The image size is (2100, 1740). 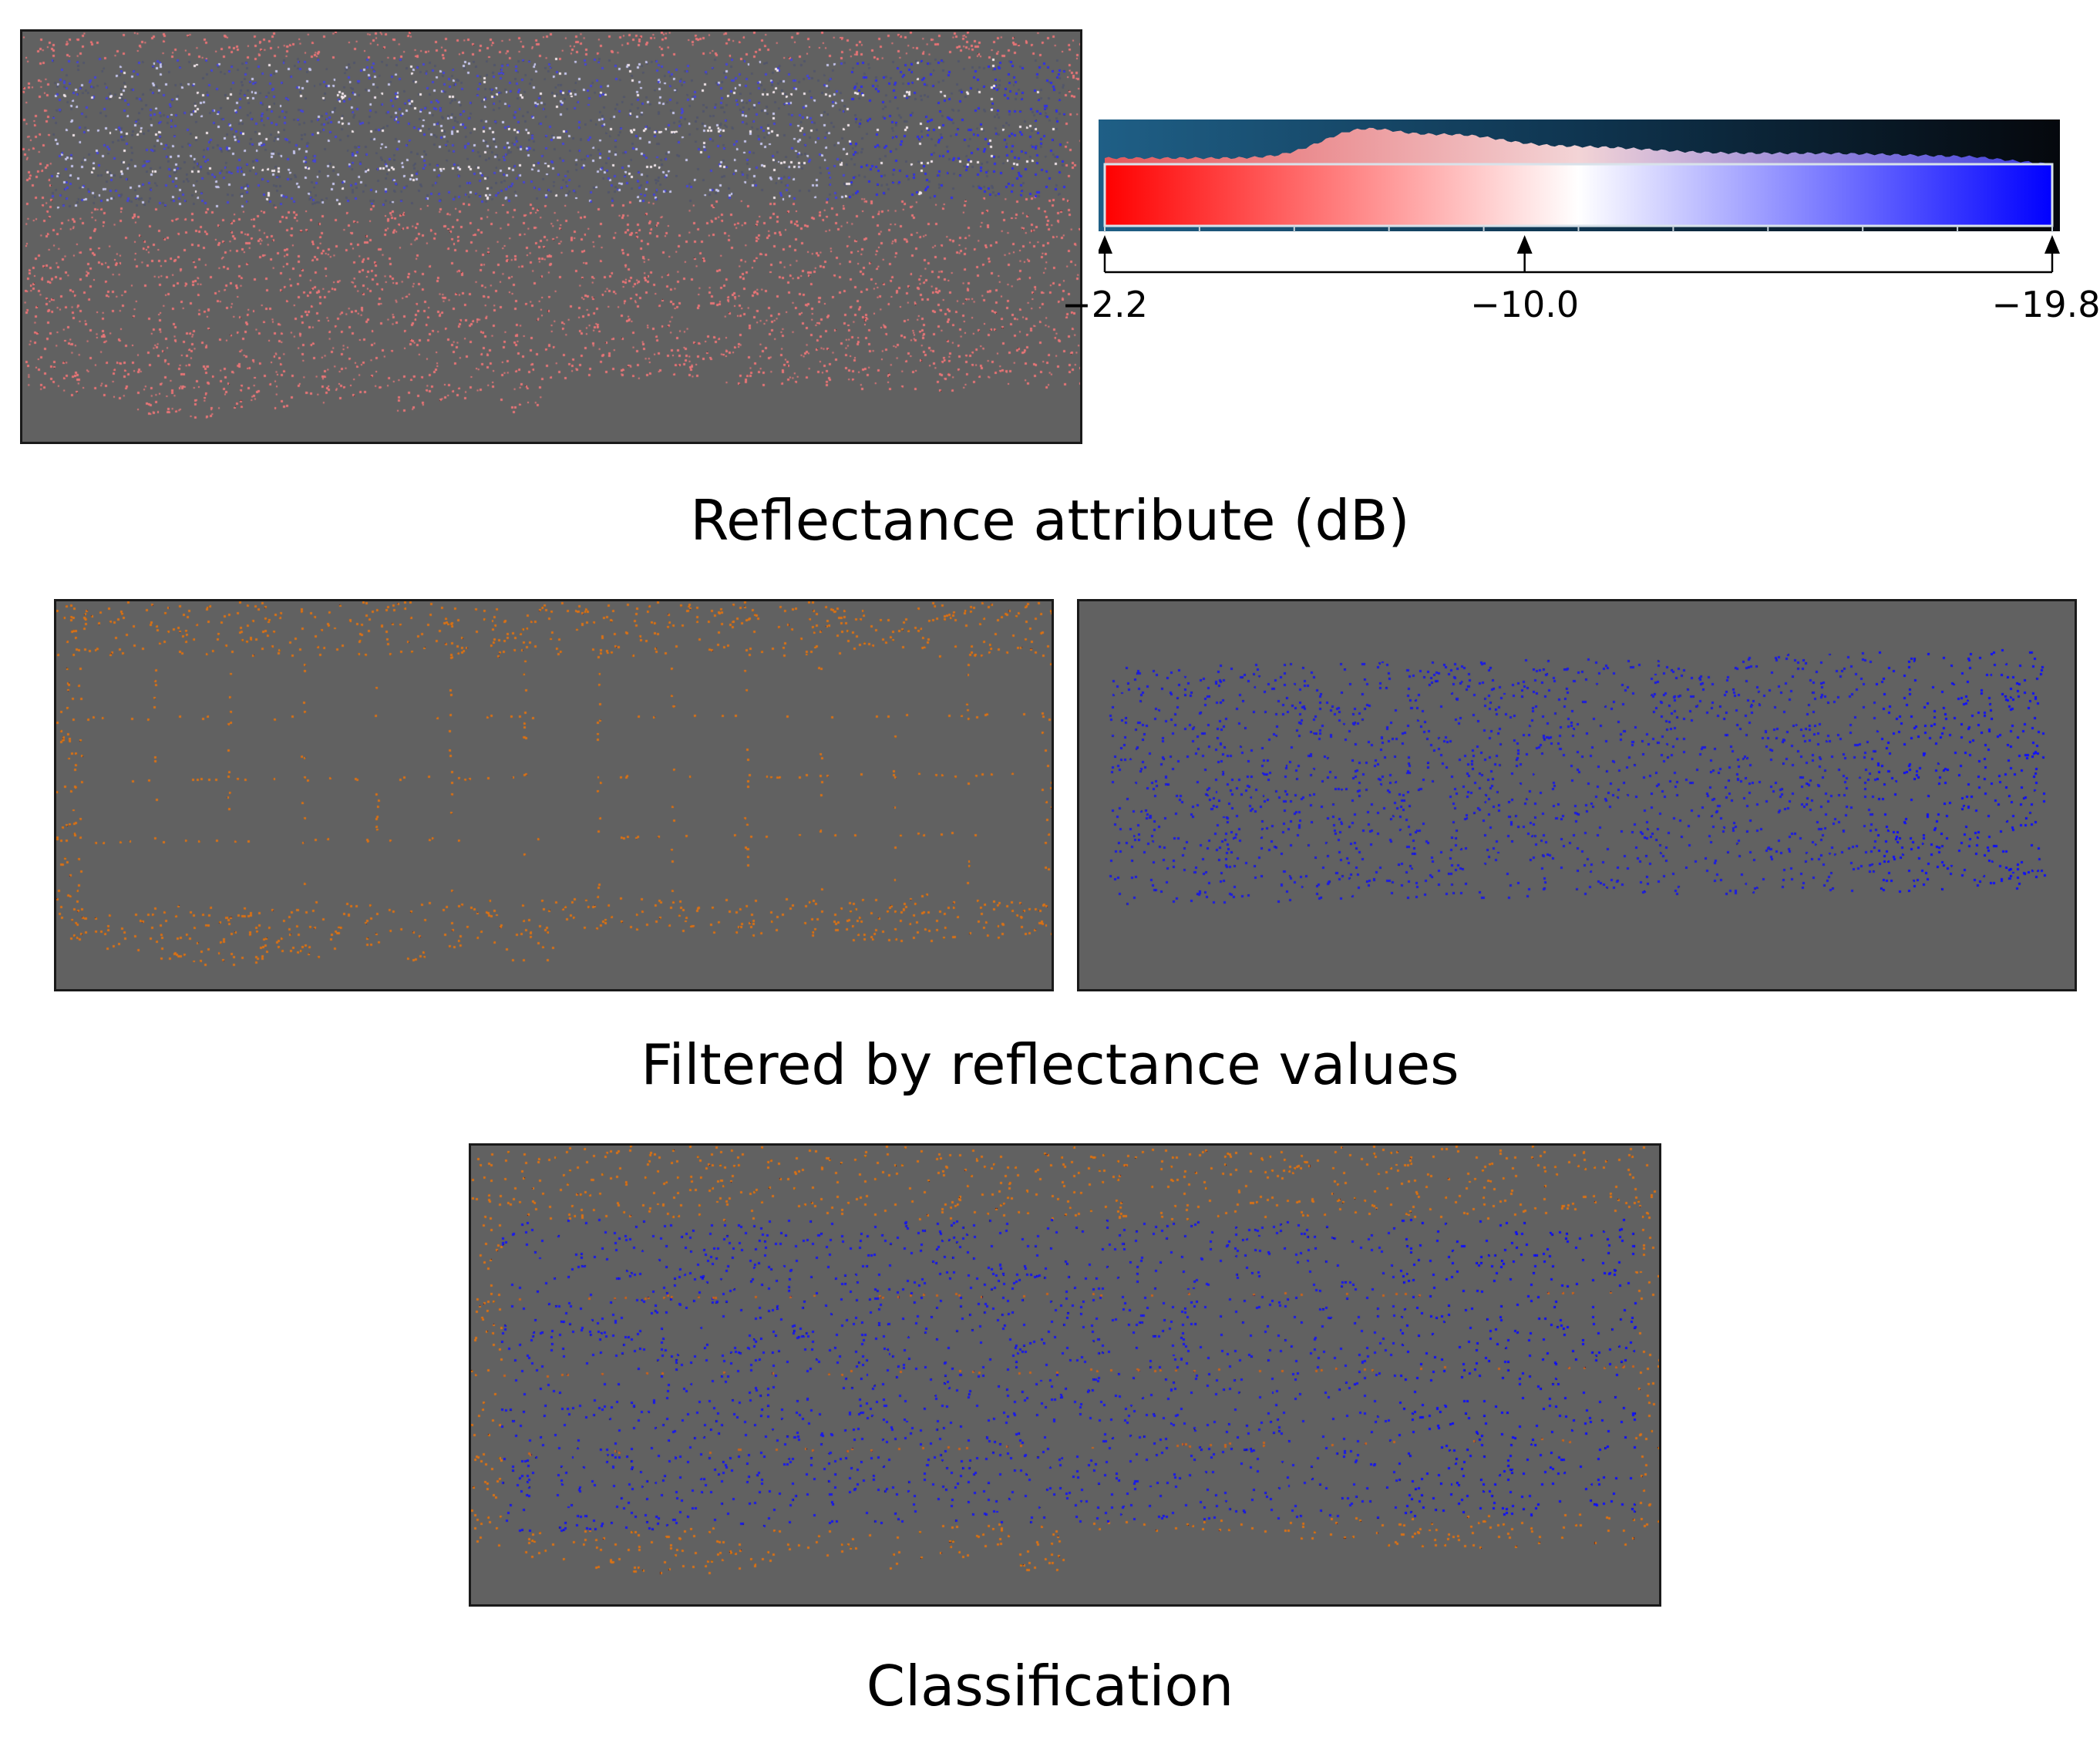 I want to click on colorbar-major-ticks, so click(x=1579, y=254).